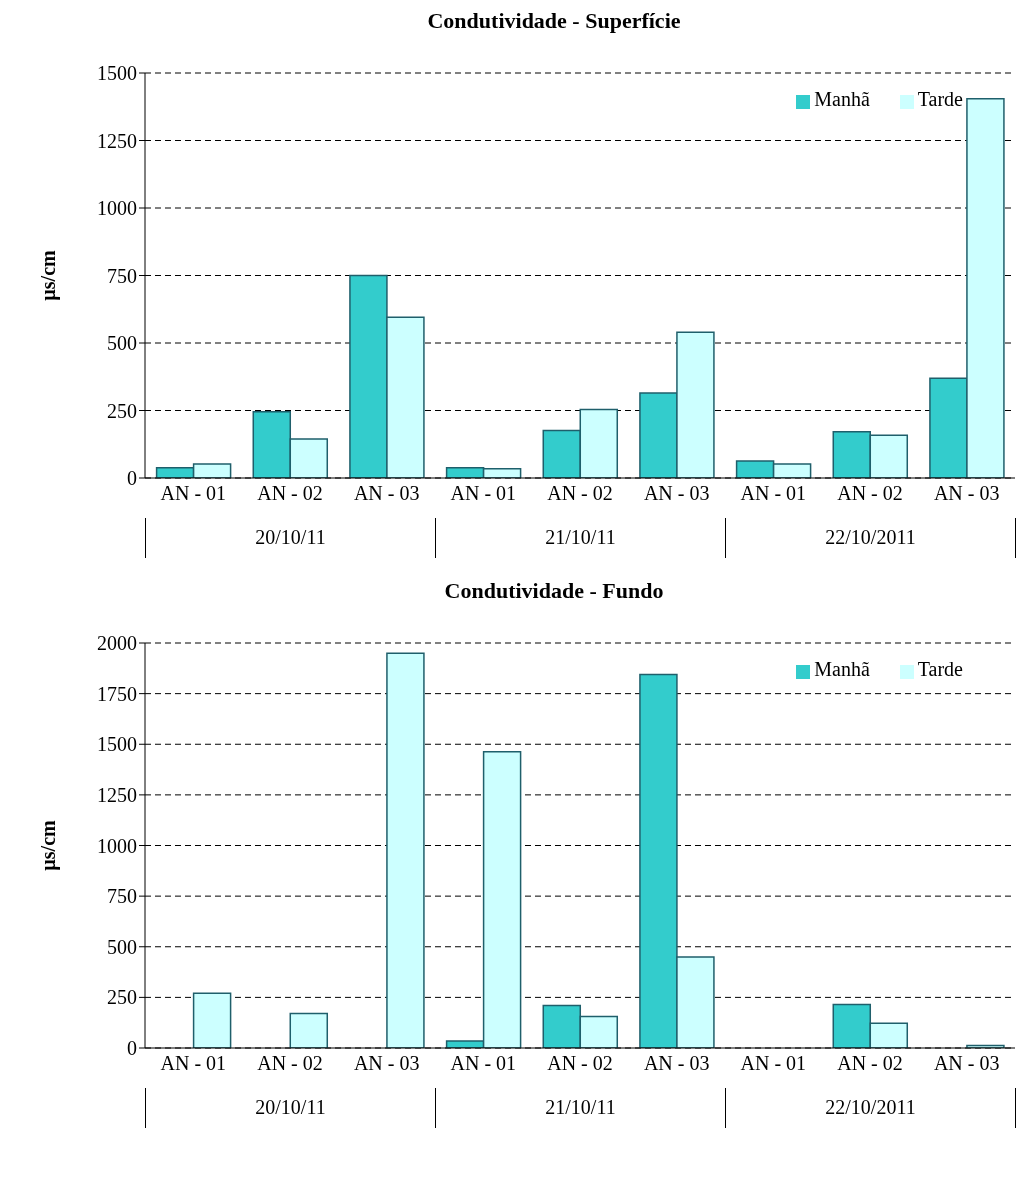 The image size is (1031, 1194). I want to click on chart-title: Condutividade - Superfície, so click(554, 21).